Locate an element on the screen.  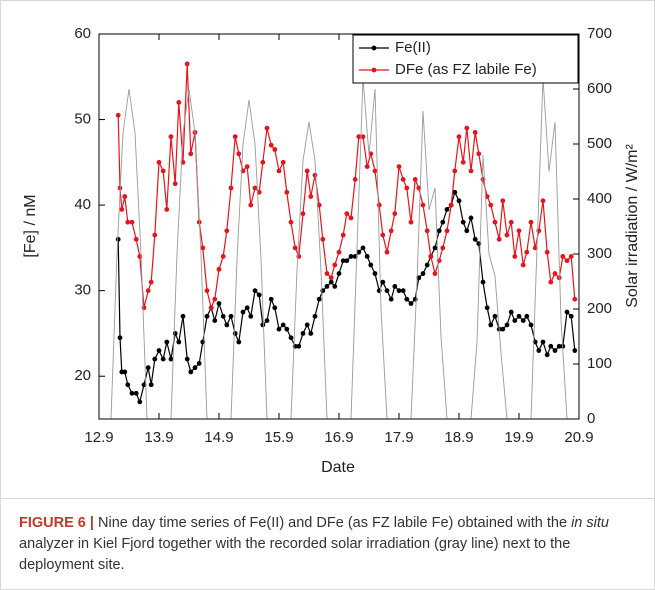
y2-tick-label: 300 is located at coordinates (599, 253).